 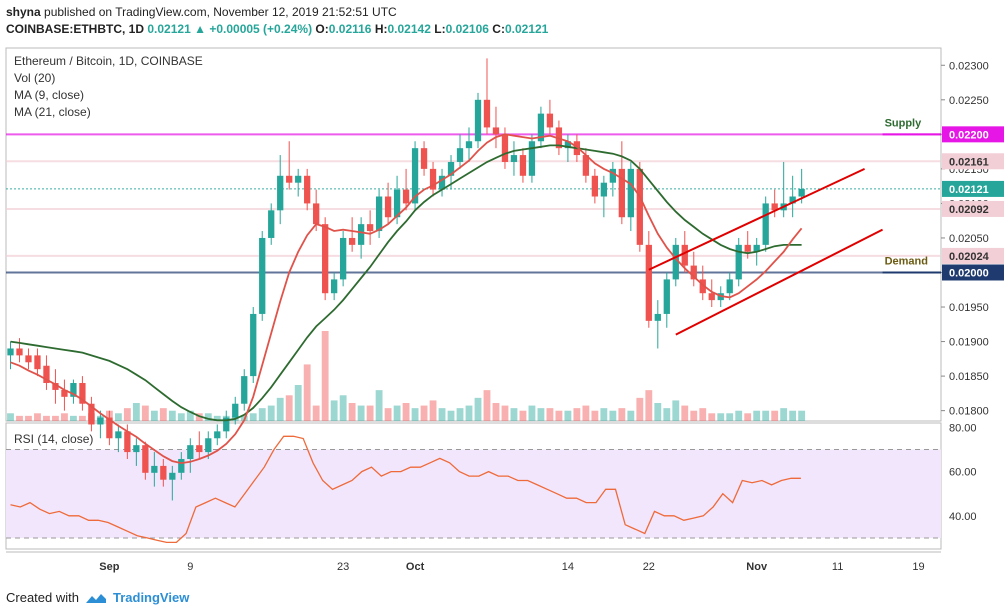 What do you see at coordinates (200, 29) in the screenshot?
I see `up-arrow-icon: ▲` at bounding box center [200, 29].